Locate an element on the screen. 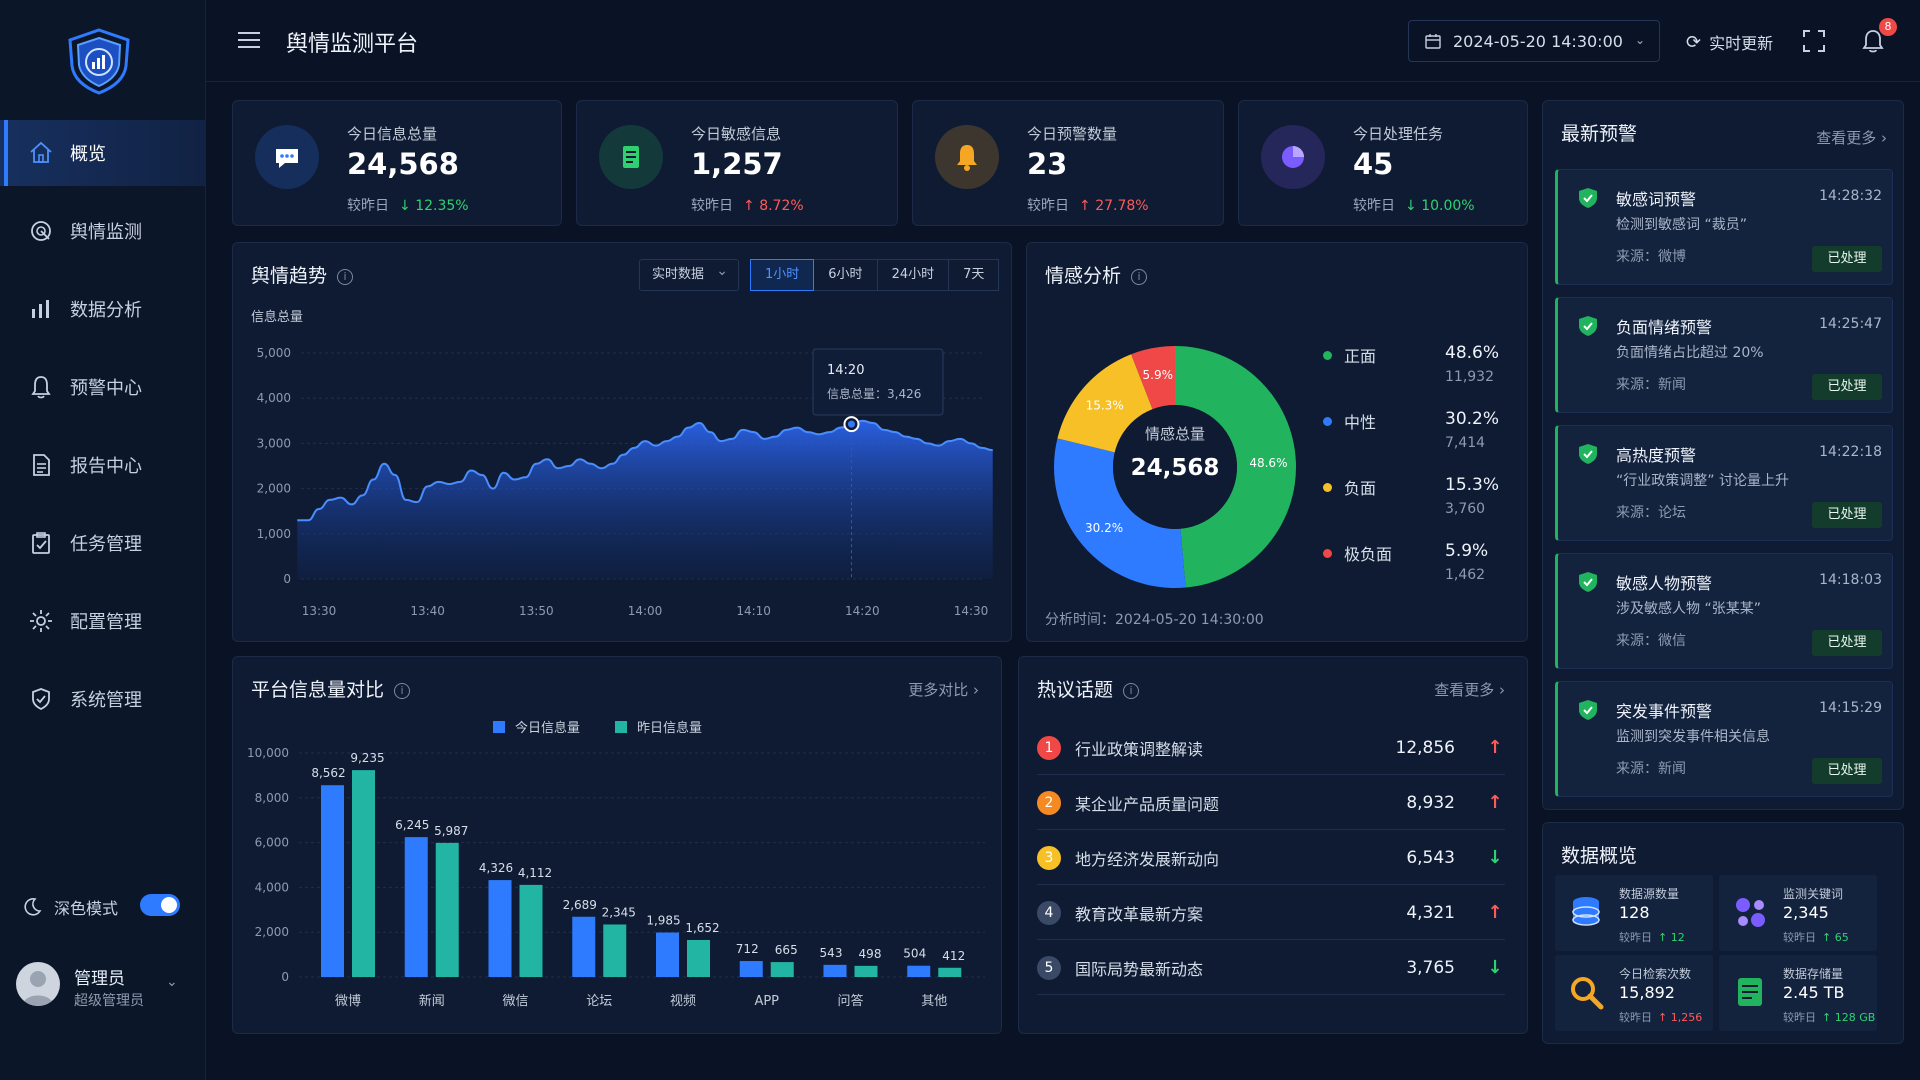 This screenshot has width=1920, height=1080. overview-cell: 数据源数量 128 较昨日 ↑ 12 is located at coordinates (1634, 913).